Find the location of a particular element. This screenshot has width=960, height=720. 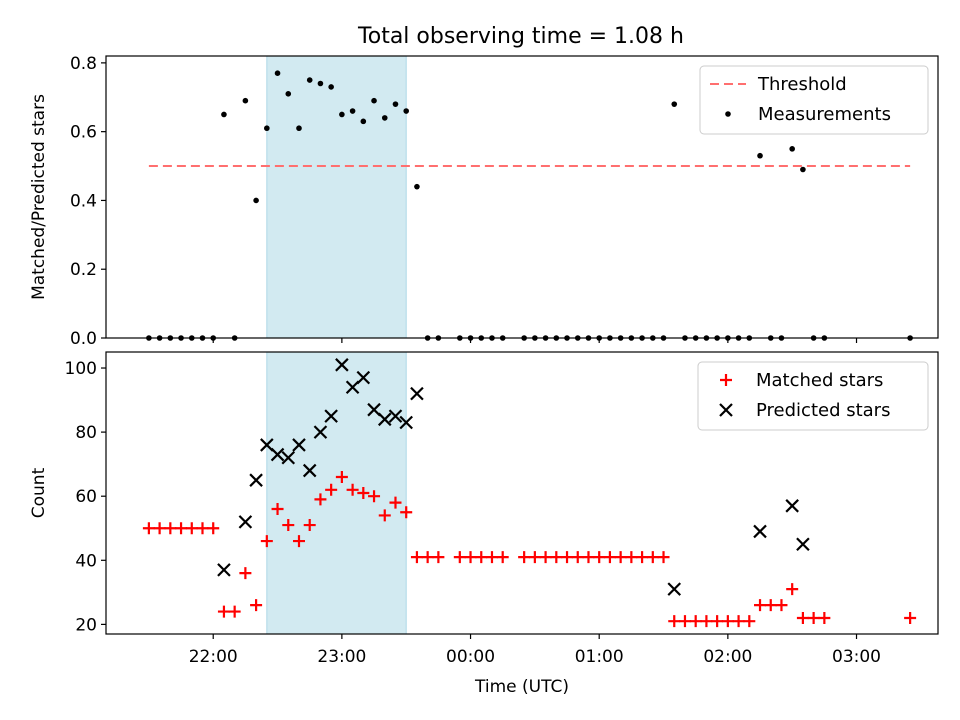

y-tick-label: 0.6 is located at coordinates (83, 133).